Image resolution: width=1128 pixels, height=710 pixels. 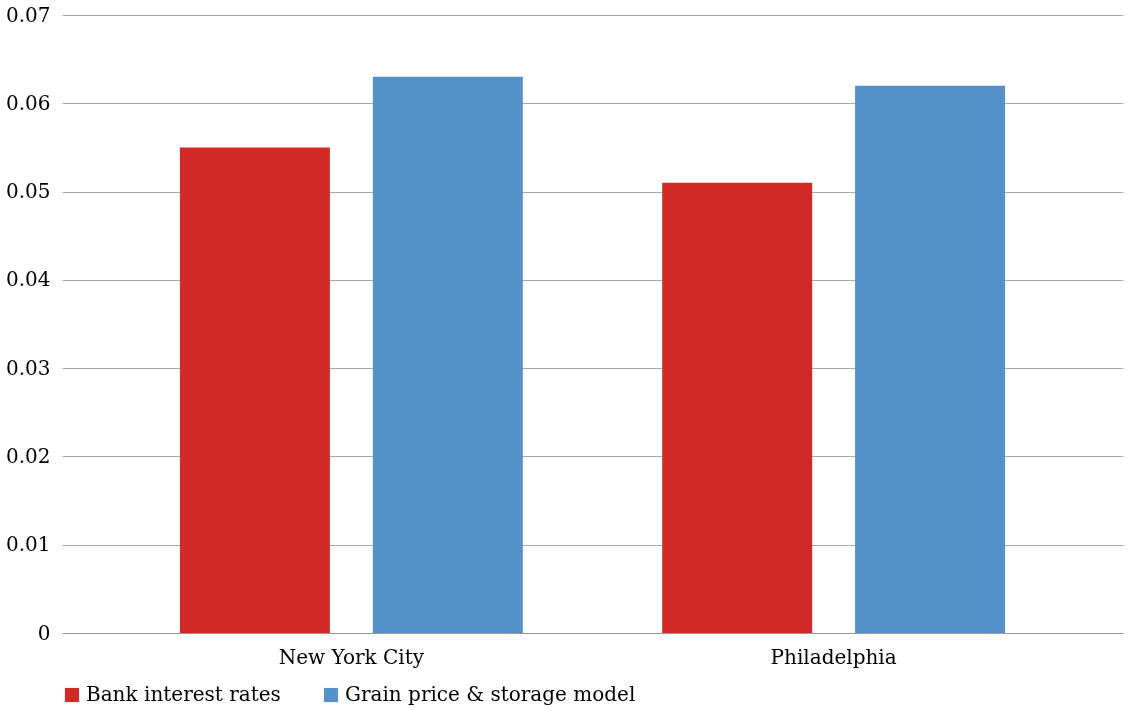 What do you see at coordinates (351, 656) in the screenshot?
I see `x-tick-label: New York City` at bounding box center [351, 656].